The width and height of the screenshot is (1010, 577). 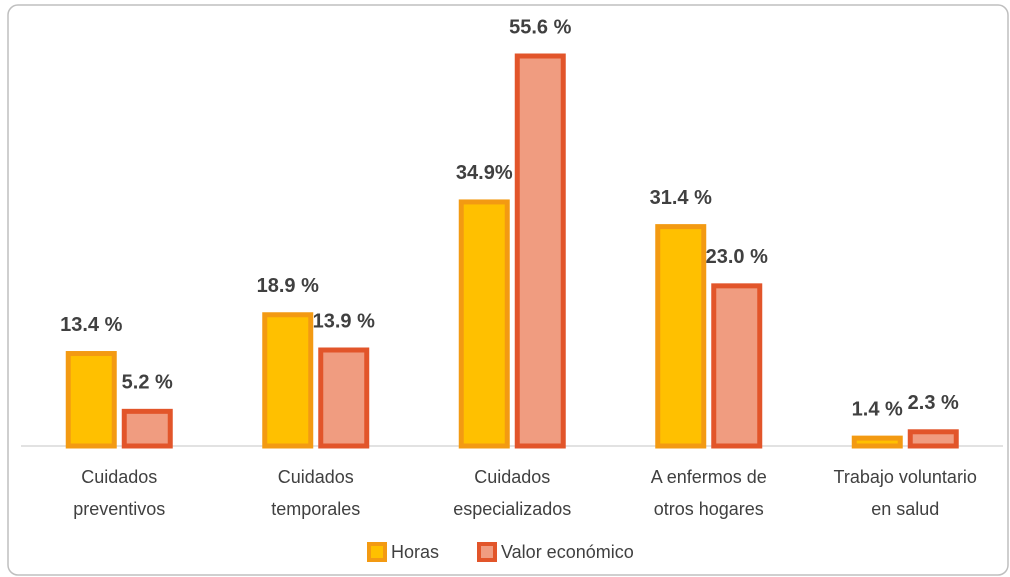 I want to click on data-label: 23.0 %, so click(x=737, y=257).